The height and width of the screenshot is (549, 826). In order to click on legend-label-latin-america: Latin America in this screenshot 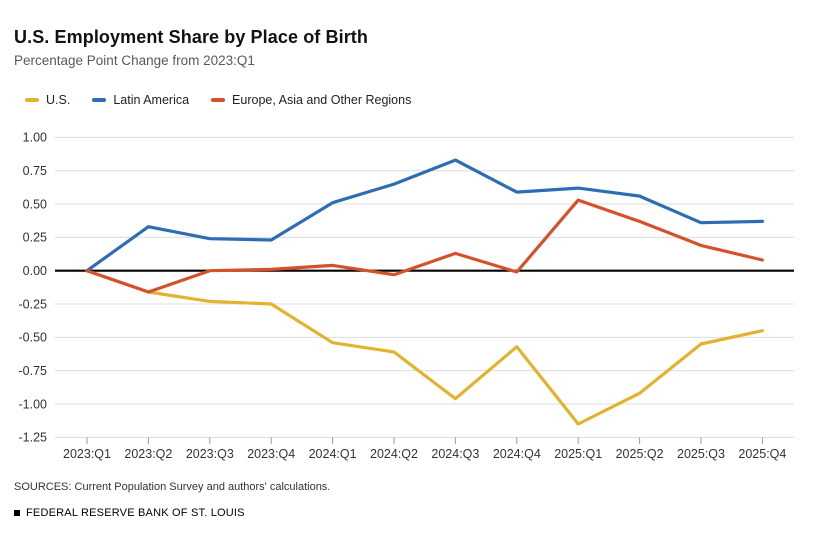, I will do `click(151, 100)`.